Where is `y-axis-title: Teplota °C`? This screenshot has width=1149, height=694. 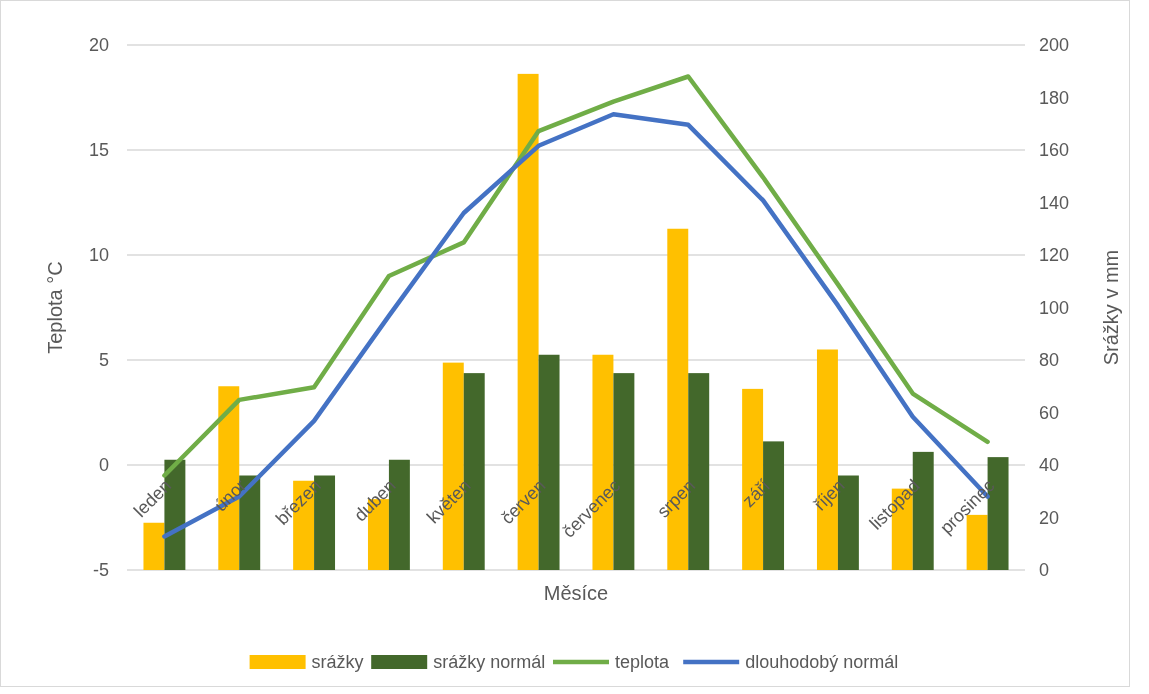 y-axis-title: Teplota °C is located at coordinates (55, 307).